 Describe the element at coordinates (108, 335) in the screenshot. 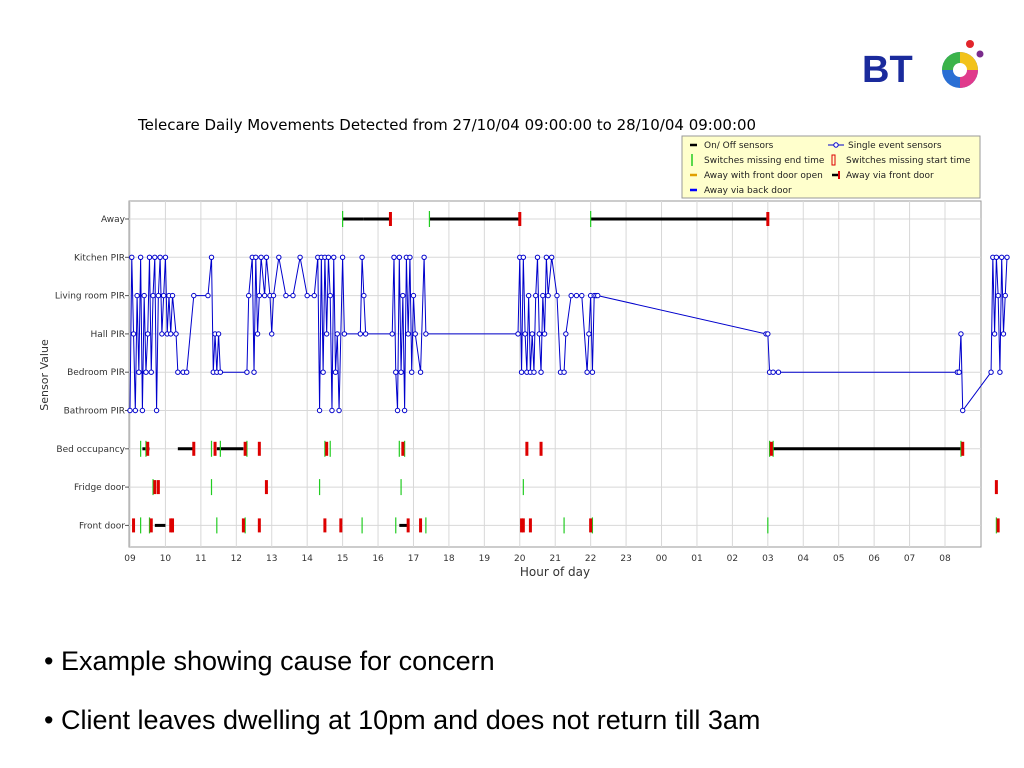

I see `y-category-label: Hall PIR` at that location.